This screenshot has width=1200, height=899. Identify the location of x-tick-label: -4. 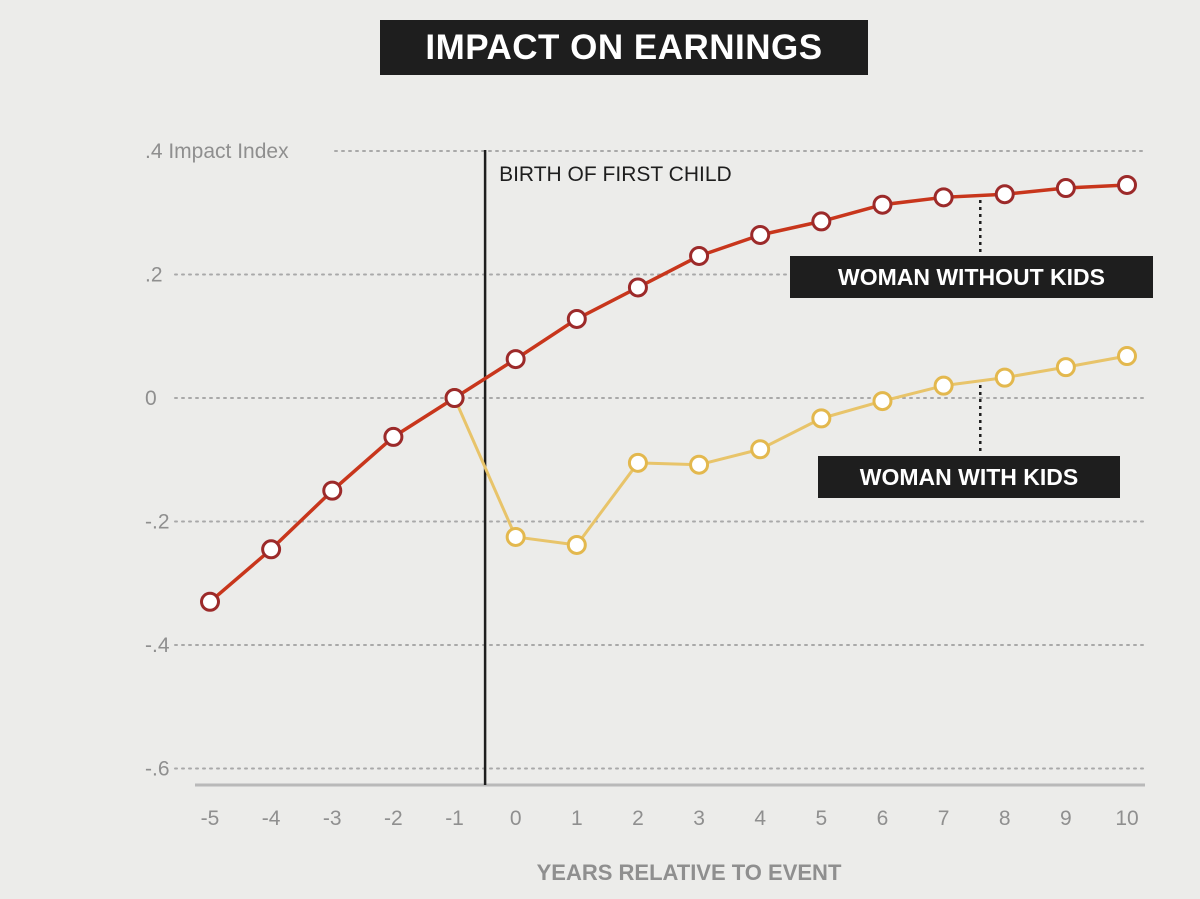
(271, 818).